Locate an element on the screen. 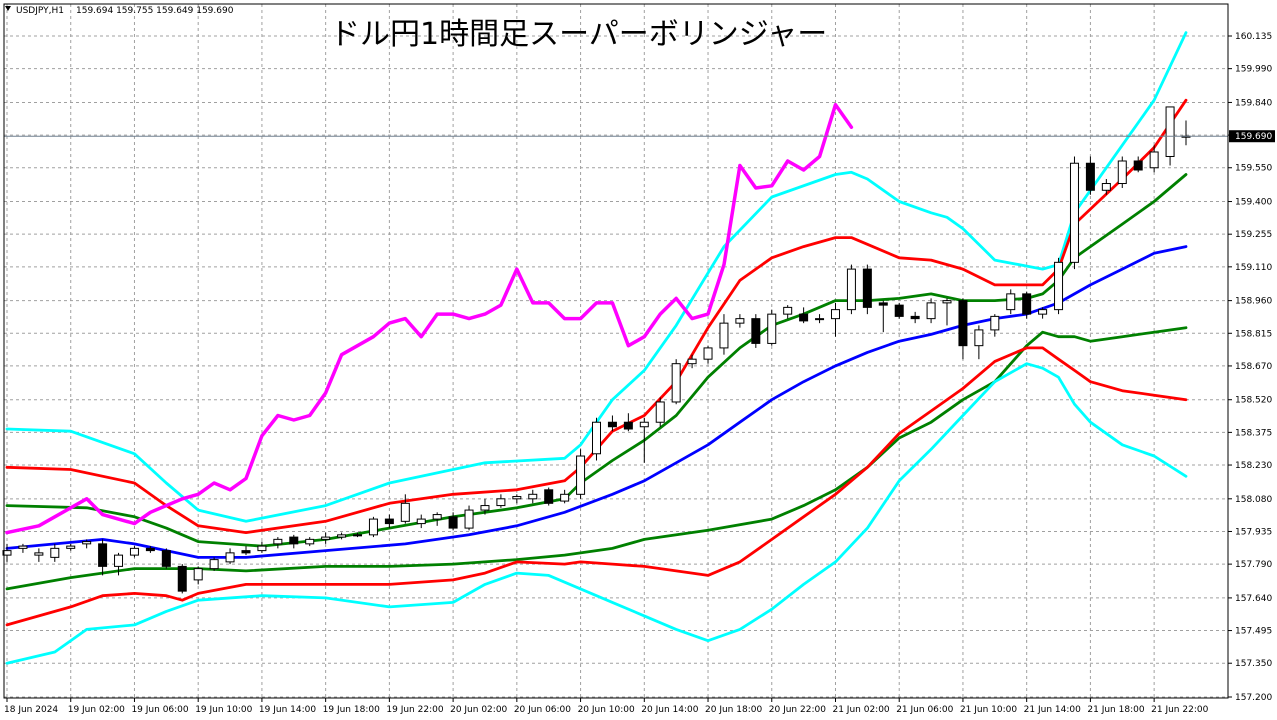 Image resolution: width=1277 pixels, height=720 pixels. chart-title: ドル円1時間足スーパーボリンジャー is located at coordinates (578, 34).